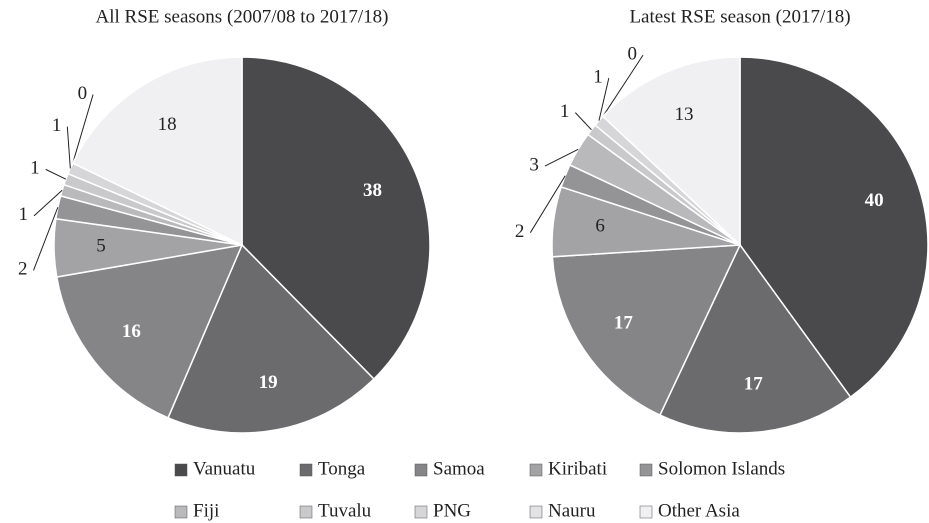  I want to click on legend-label: Tuvalu, so click(345, 510).